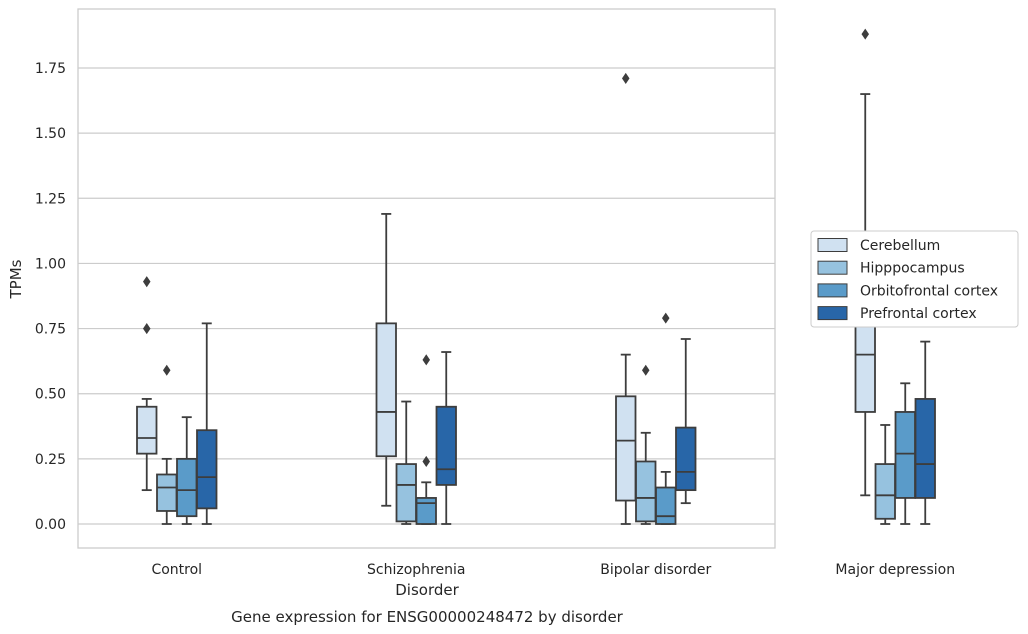  What do you see at coordinates (50, 460) in the screenshot?
I see `y-tick-label-1: 0.25` at bounding box center [50, 460].